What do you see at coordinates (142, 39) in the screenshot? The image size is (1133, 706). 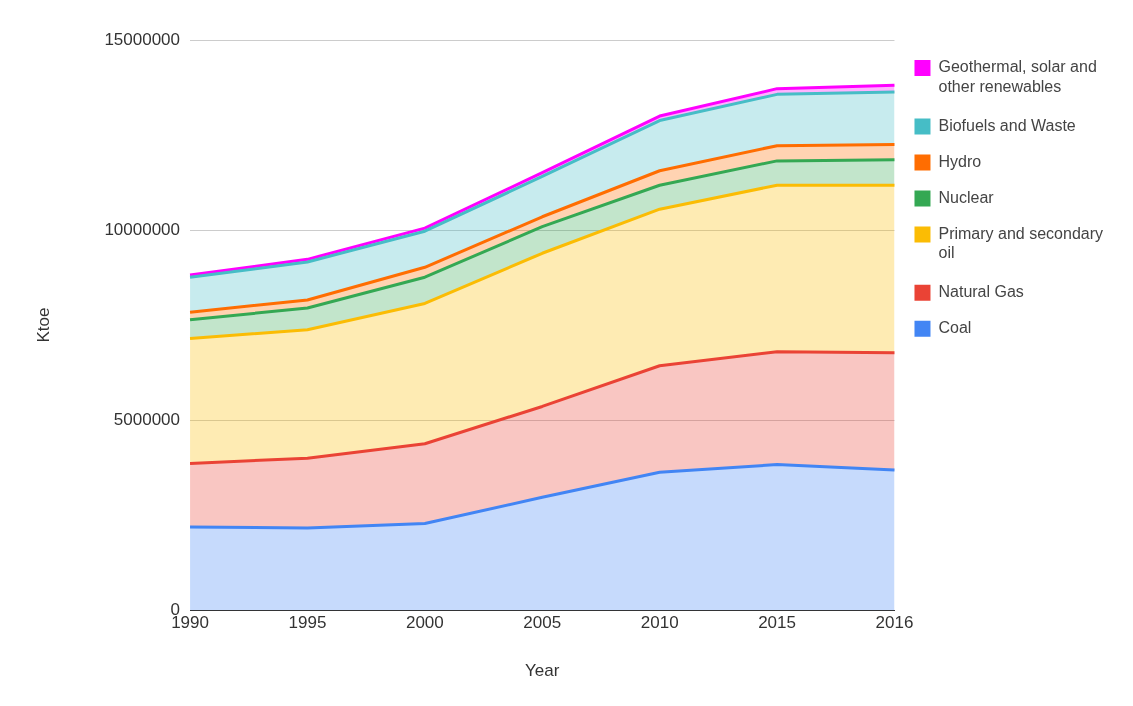 I see `y-tick-label: 15000000` at bounding box center [142, 39].